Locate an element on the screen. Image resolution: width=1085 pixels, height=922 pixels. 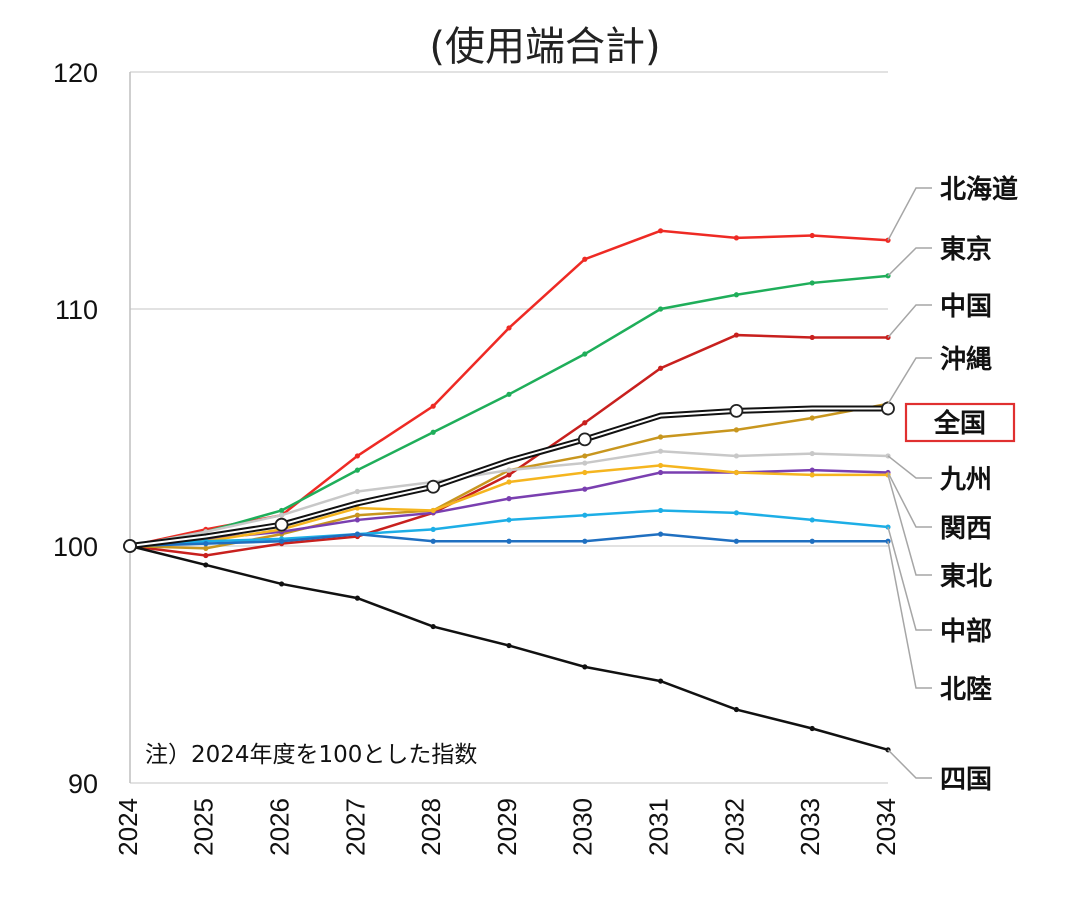
x-tick-label: 2028 is located at coordinates (431, 827).